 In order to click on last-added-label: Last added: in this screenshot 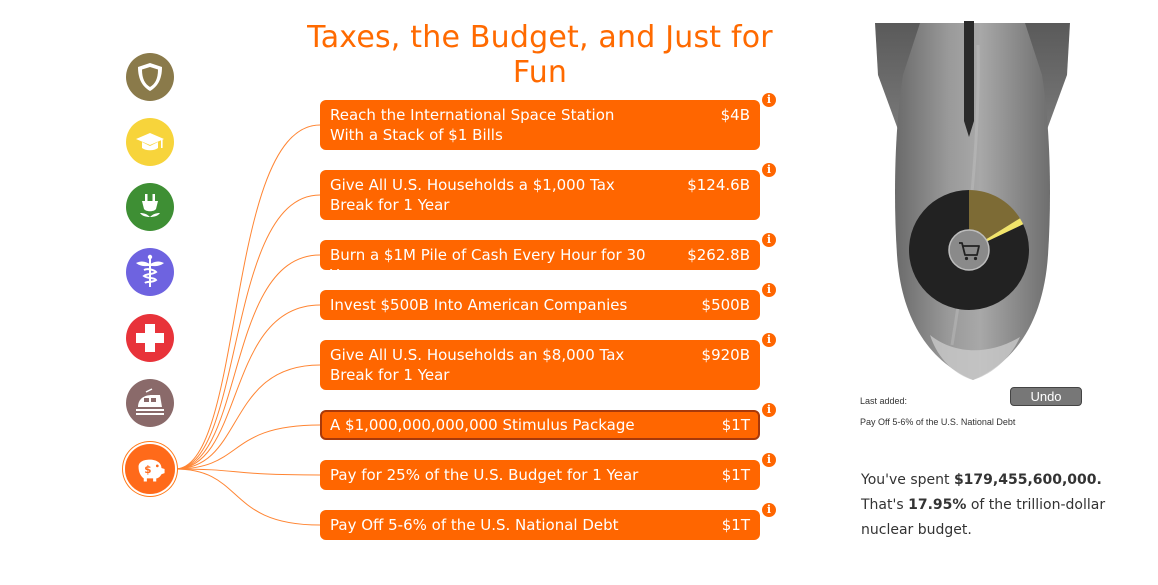, I will do `click(884, 401)`.